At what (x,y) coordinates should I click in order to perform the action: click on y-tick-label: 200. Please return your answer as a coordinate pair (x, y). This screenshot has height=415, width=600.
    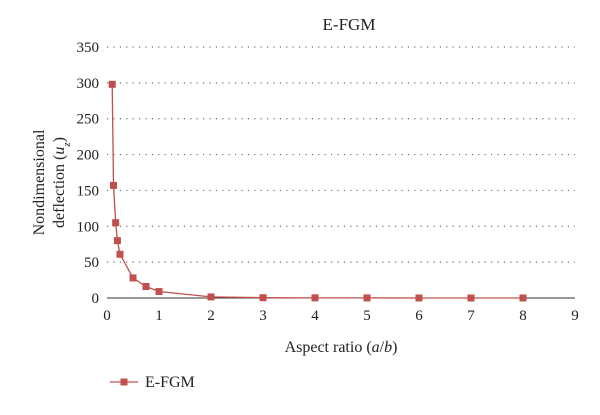
    Looking at the image, I should click on (88, 156).